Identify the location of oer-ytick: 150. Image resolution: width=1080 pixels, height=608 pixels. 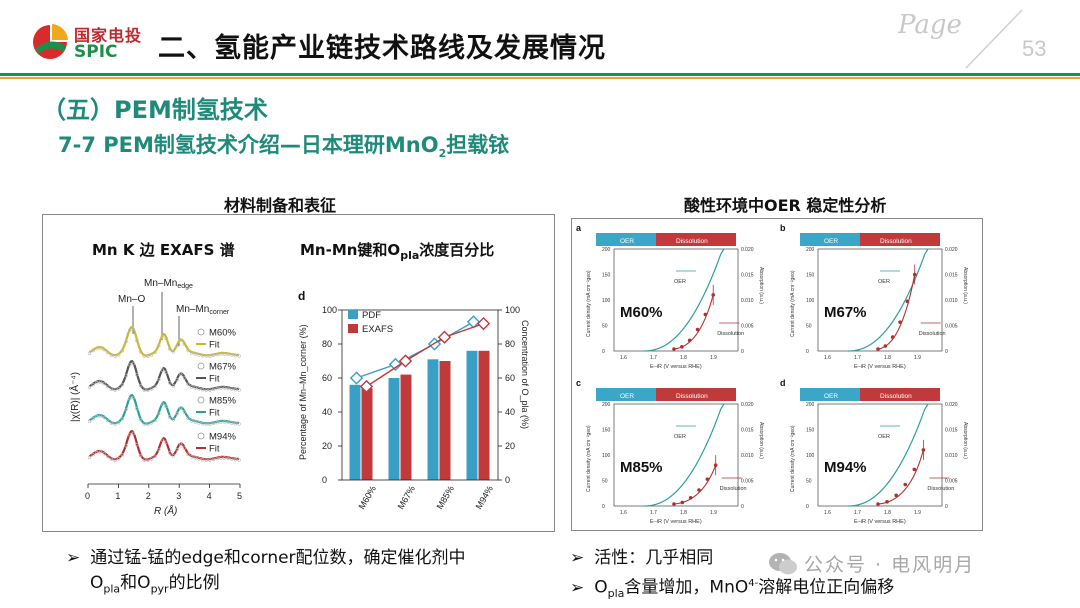
(606, 276).